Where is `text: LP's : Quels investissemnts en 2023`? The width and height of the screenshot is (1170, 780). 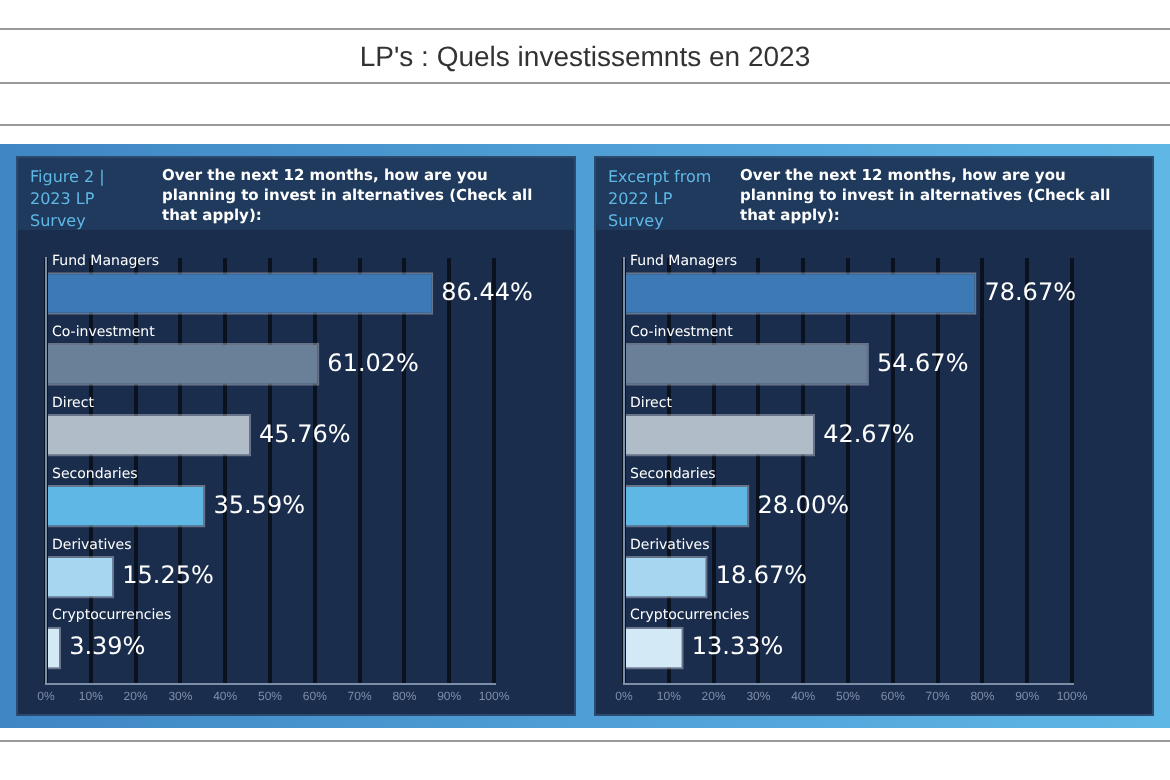
text: LP's : Quels investissemnts en 2023 is located at coordinates (585, 56).